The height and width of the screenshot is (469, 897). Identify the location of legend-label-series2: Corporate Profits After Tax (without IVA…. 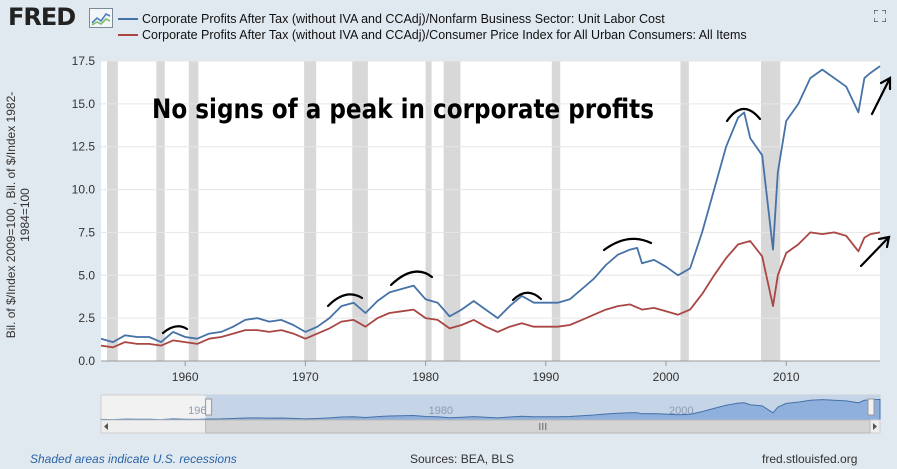
(444, 35).